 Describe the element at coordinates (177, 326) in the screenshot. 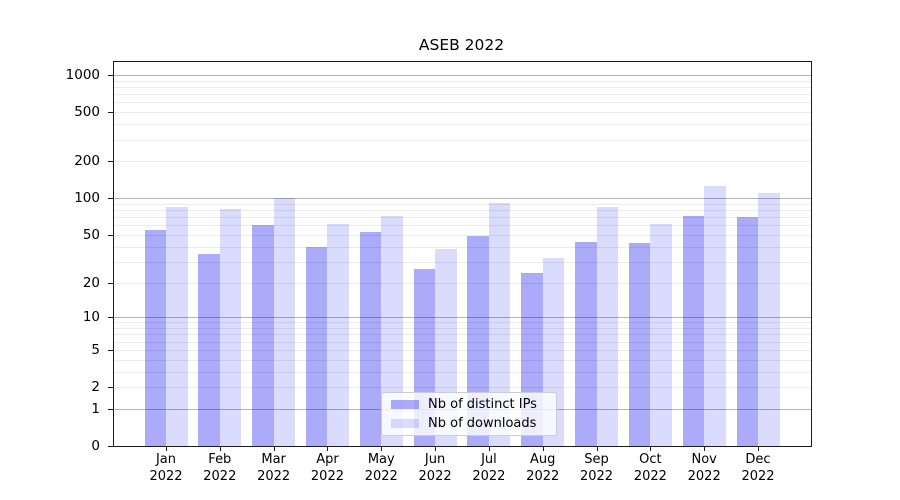

I see `bar-jan-downloads` at that location.